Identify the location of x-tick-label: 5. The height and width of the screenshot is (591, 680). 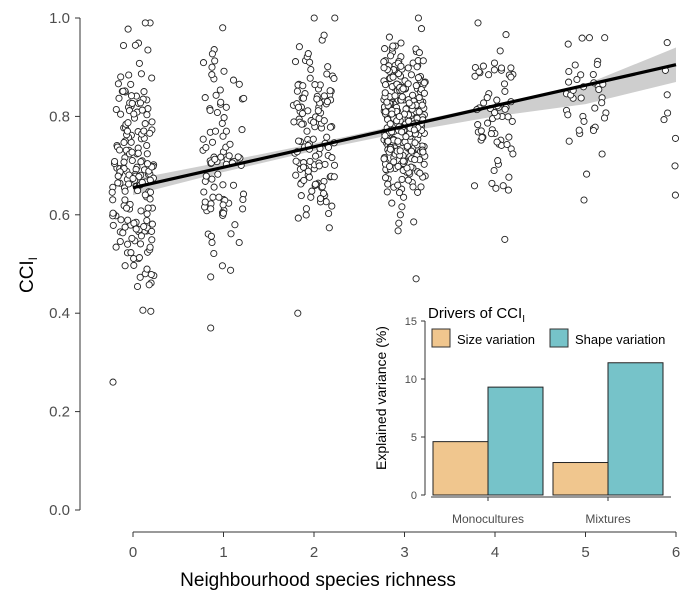
(585, 552).